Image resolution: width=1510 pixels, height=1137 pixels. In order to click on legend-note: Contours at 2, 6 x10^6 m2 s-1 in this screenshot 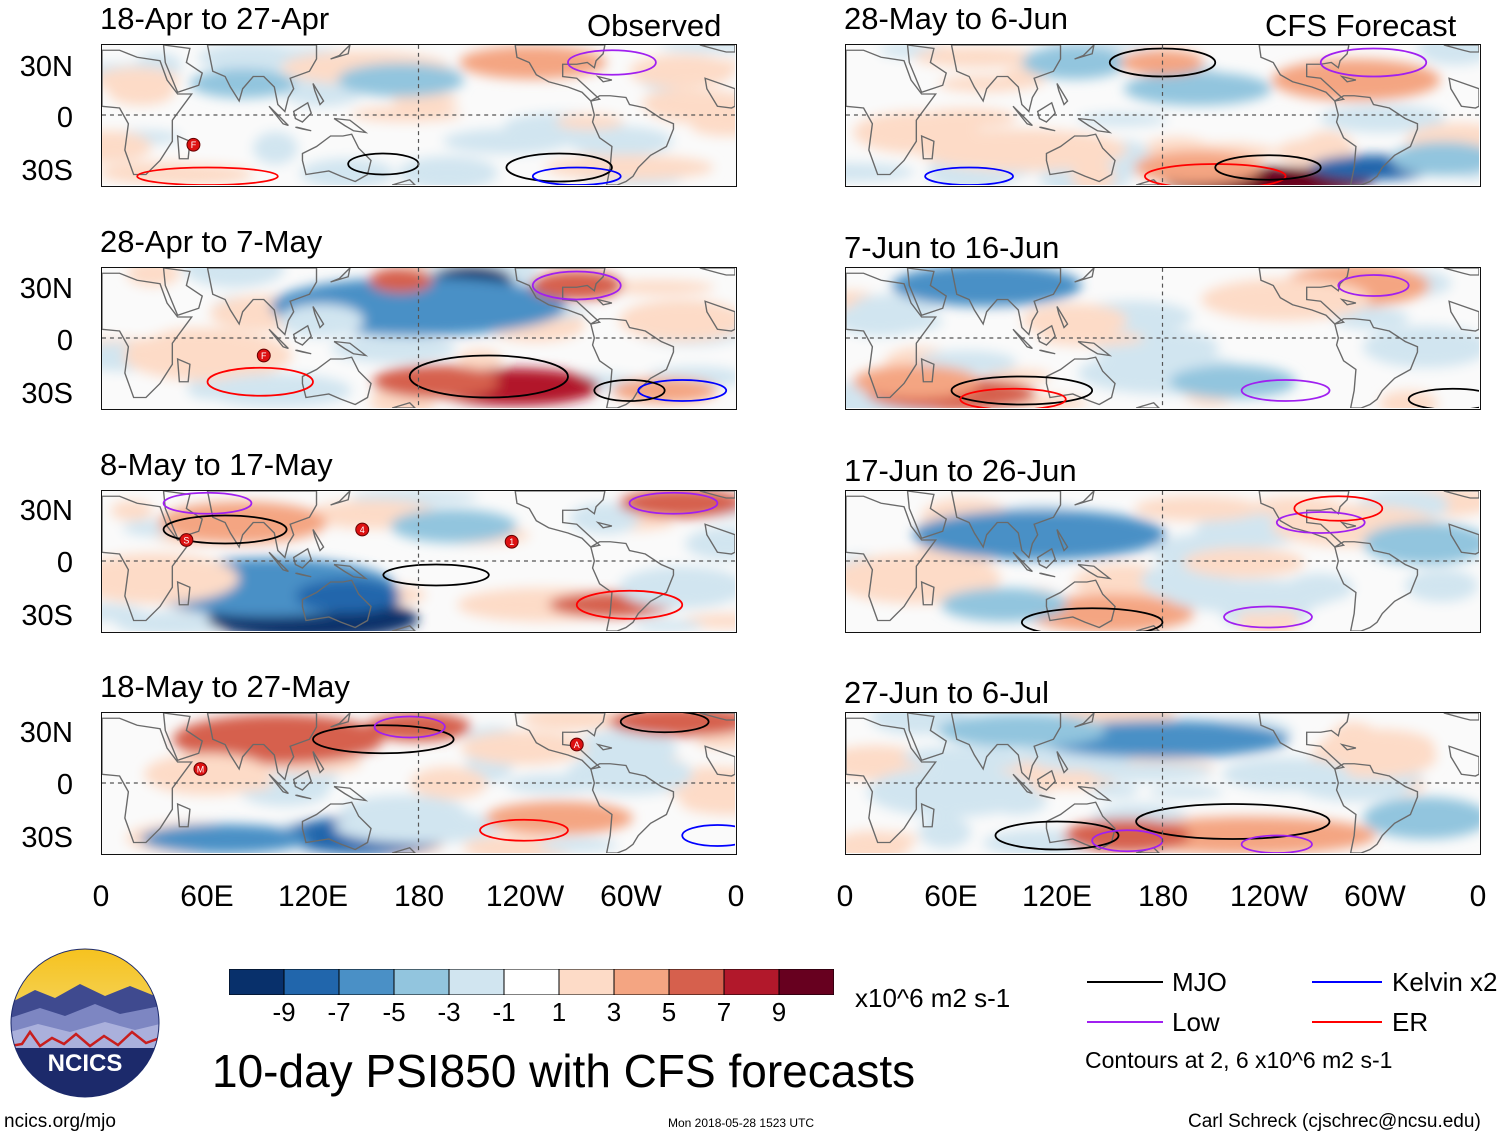, I will do `click(1239, 1060)`.